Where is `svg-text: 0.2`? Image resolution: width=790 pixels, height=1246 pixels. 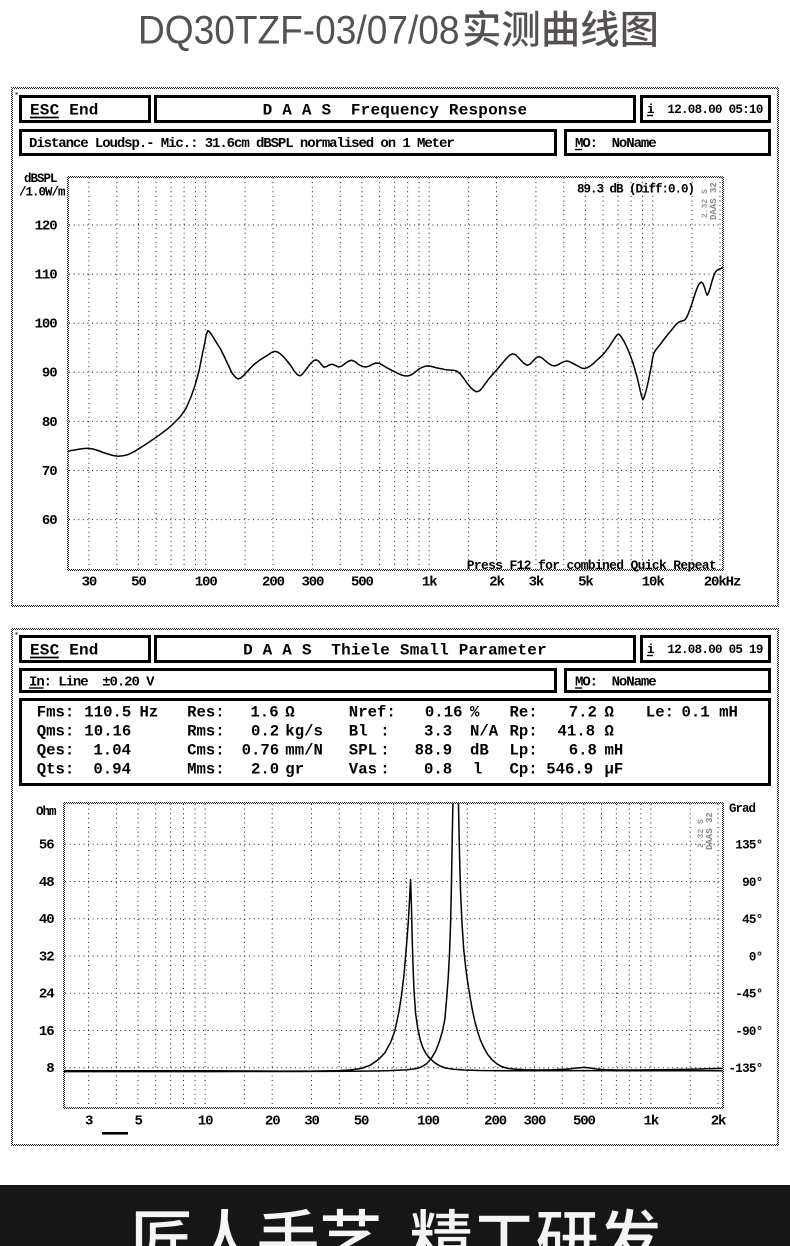 svg-text: 0.2 is located at coordinates (265, 732).